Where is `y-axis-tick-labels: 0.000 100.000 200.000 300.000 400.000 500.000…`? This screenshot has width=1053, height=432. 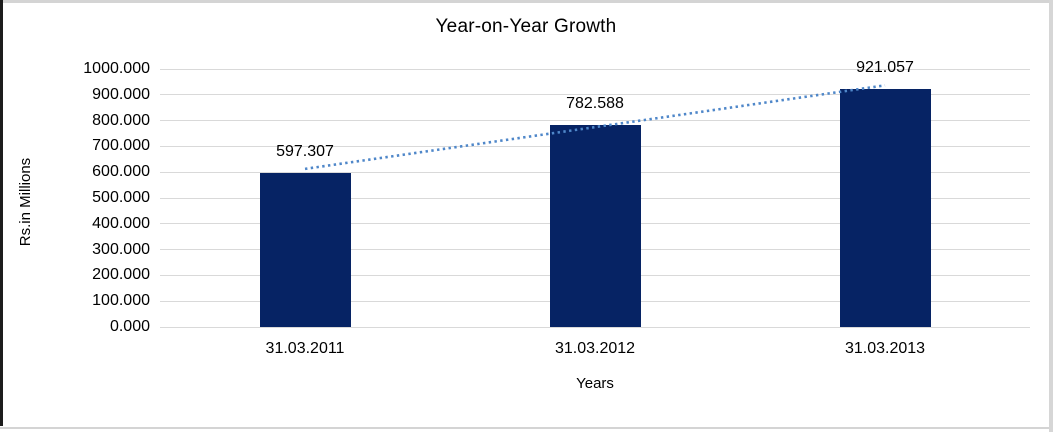 y-axis-tick-labels: 0.000 100.000 200.000 300.000 400.000 500.000… is located at coordinates (76, 197).